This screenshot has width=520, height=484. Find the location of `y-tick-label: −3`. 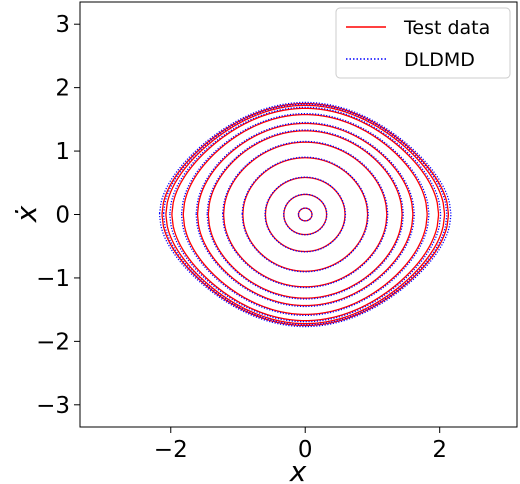

y-tick-label: −3 is located at coordinates (53, 406).